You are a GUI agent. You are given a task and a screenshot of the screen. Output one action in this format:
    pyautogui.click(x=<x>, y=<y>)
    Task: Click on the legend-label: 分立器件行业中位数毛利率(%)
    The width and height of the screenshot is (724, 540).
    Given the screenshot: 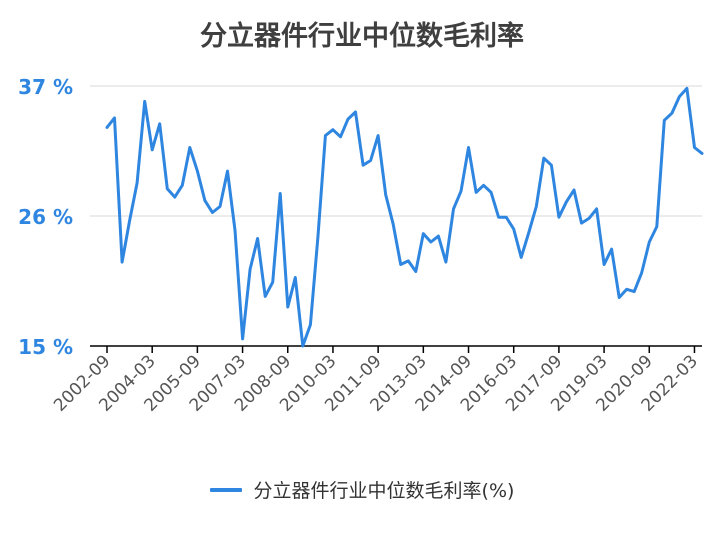 What is the action you would take?
    pyautogui.click(x=384, y=491)
    